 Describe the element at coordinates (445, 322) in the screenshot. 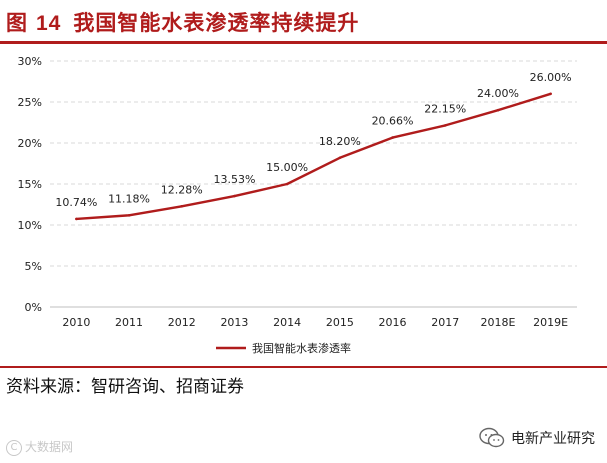

I see `x-tick-label: 2017` at that location.